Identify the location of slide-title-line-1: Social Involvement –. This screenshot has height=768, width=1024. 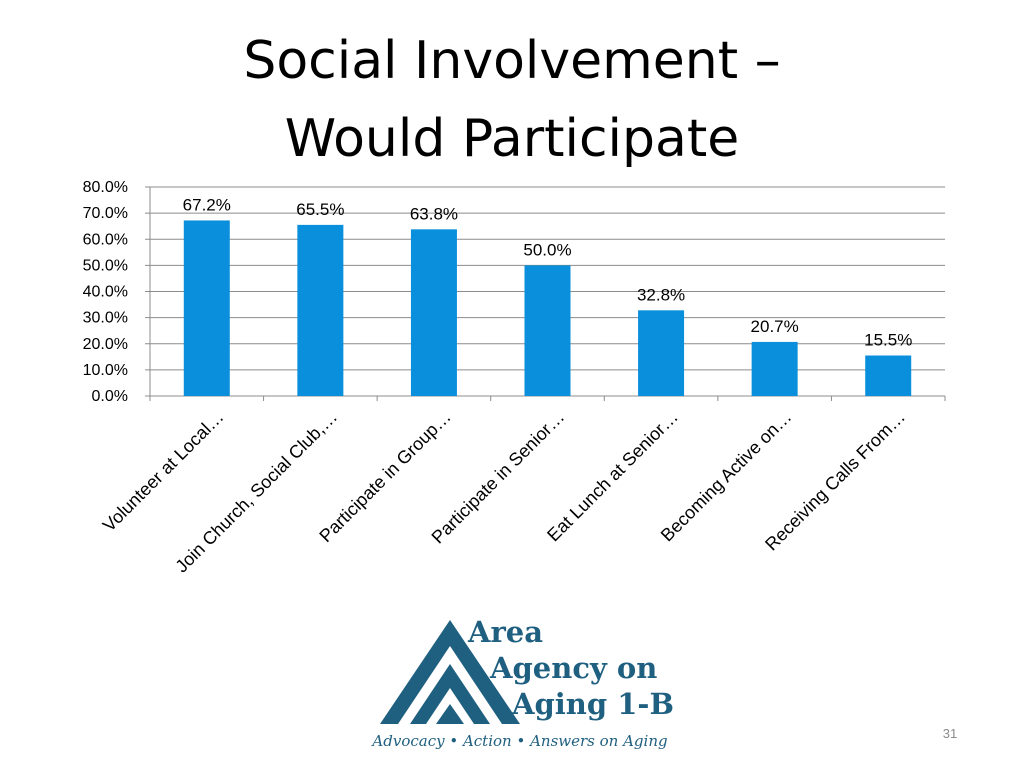
(512, 61).